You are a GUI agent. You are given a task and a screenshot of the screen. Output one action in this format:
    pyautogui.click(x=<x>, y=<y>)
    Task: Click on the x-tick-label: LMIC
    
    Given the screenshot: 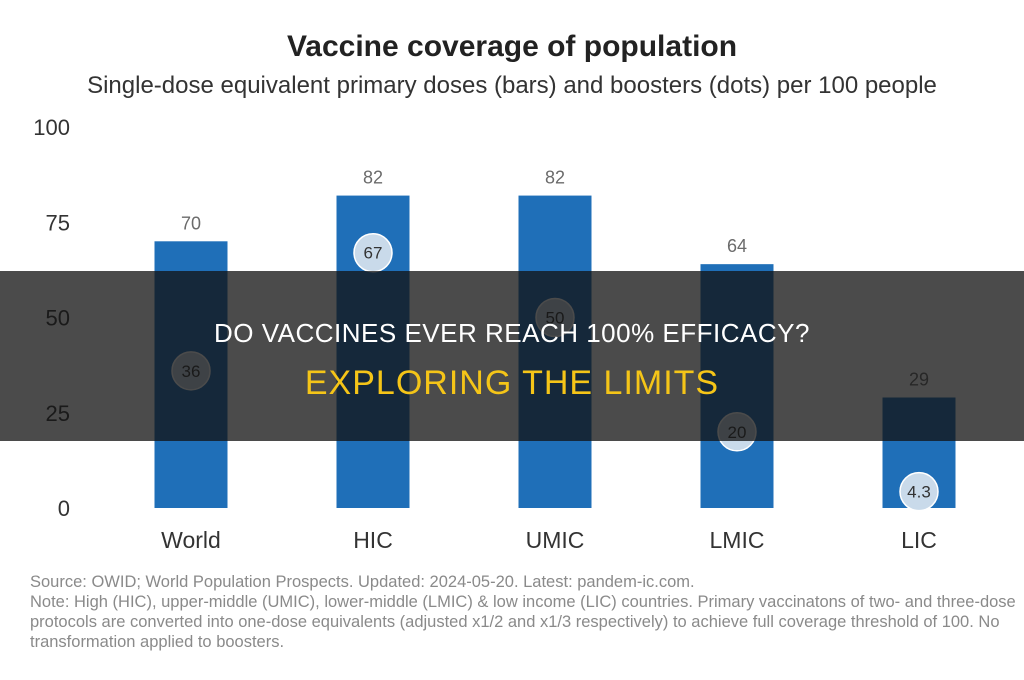 What is the action you would take?
    pyautogui.click(x=737, y=540)
    